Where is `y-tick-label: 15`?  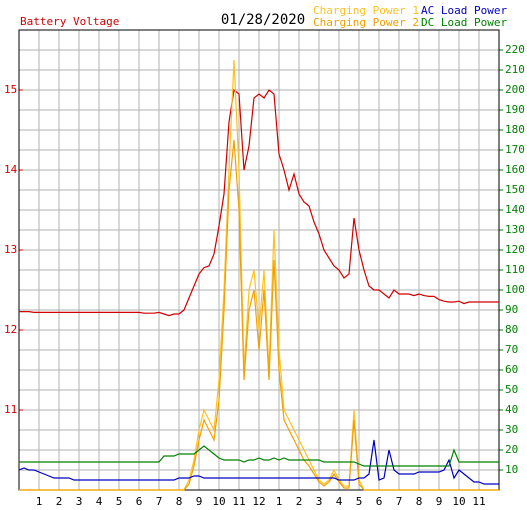 y-tick-label: 15 is located at coordinates (10, 89).